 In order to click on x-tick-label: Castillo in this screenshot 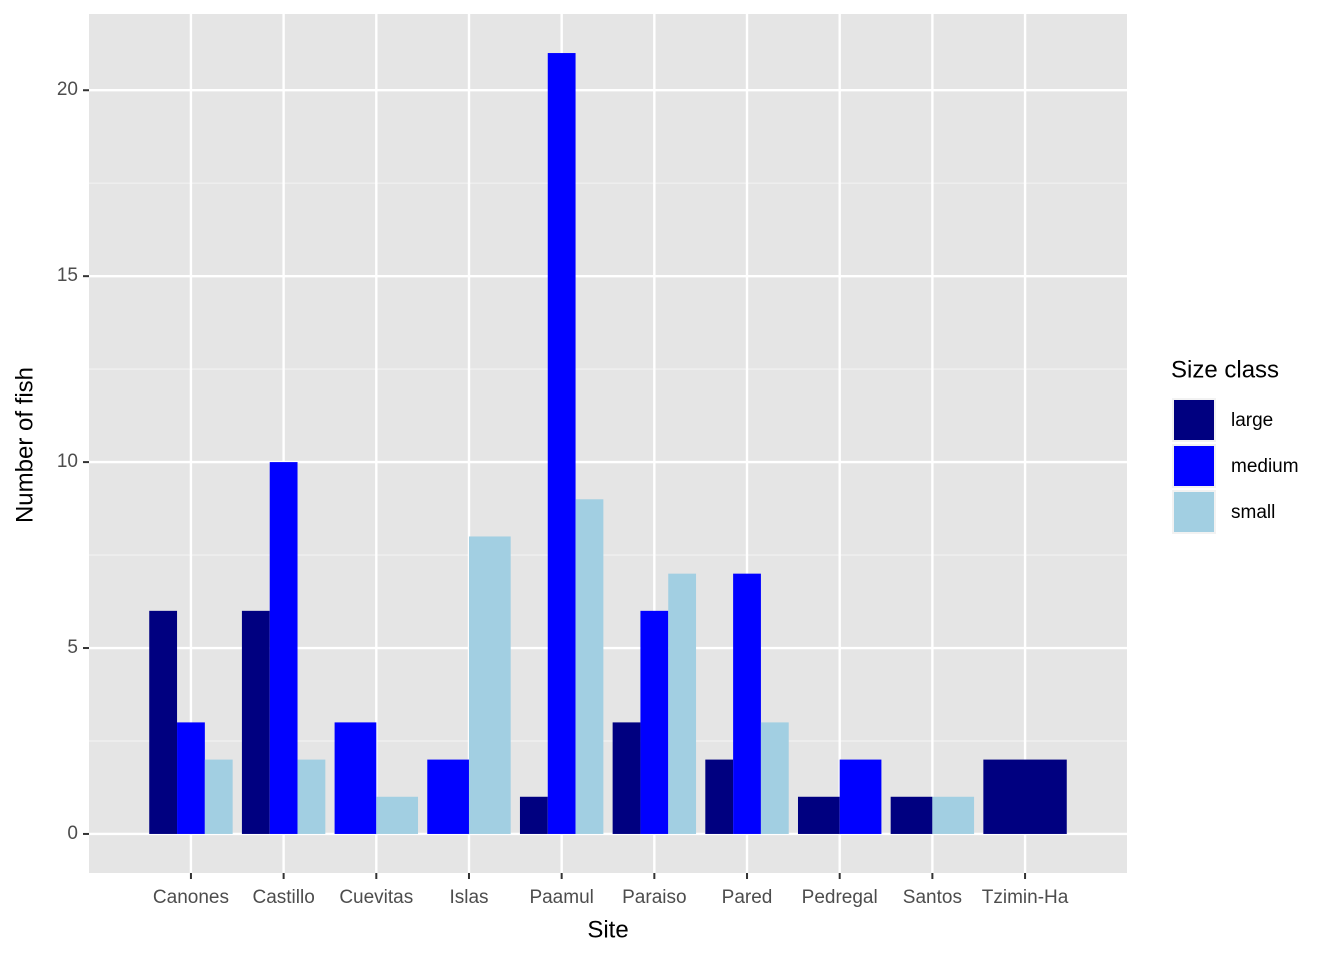, I will do `click(283, 897)`.